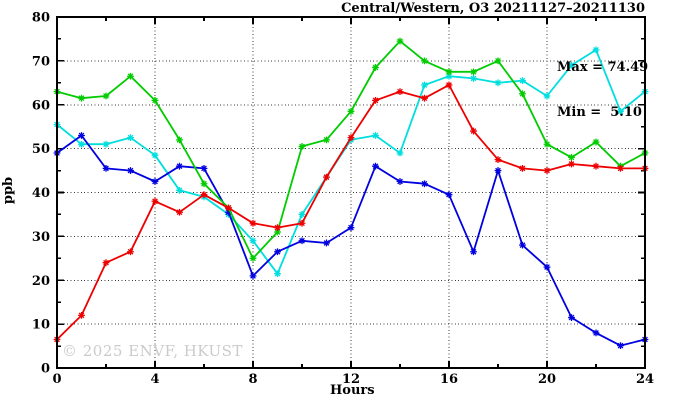  Describe the element at coordinates (41, 281) in the screenshot. I see `y-tick-label: 20` at that location.